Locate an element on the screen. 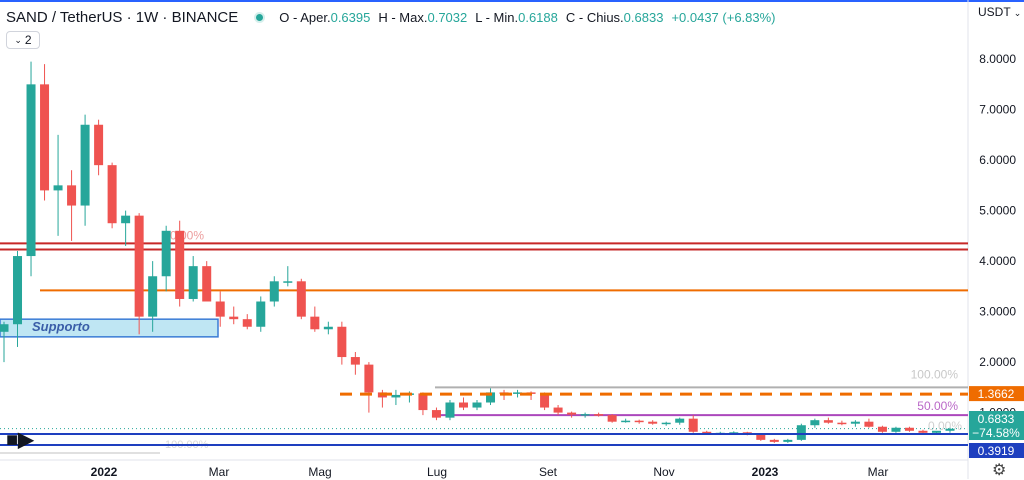  y-tick-label: 8.0000 is located at coordinates (997, 59).